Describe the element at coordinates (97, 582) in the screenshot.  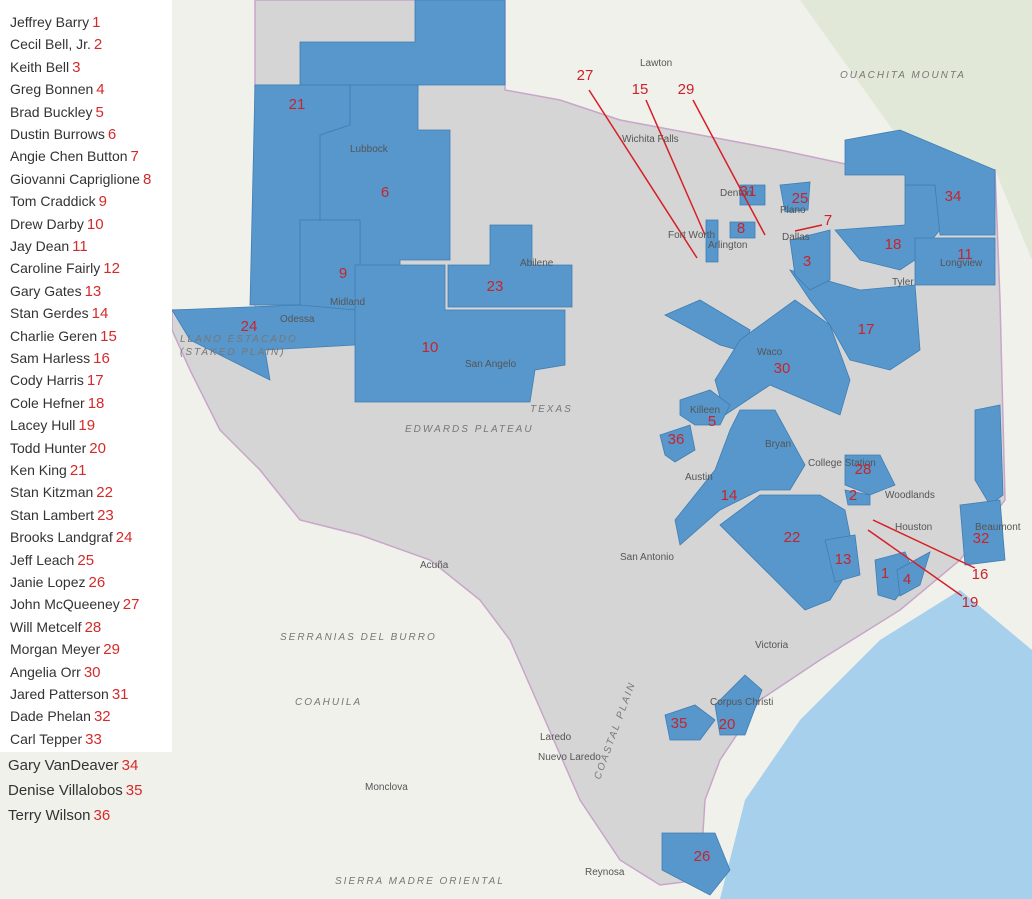
I see `district-number: 26` at that location.